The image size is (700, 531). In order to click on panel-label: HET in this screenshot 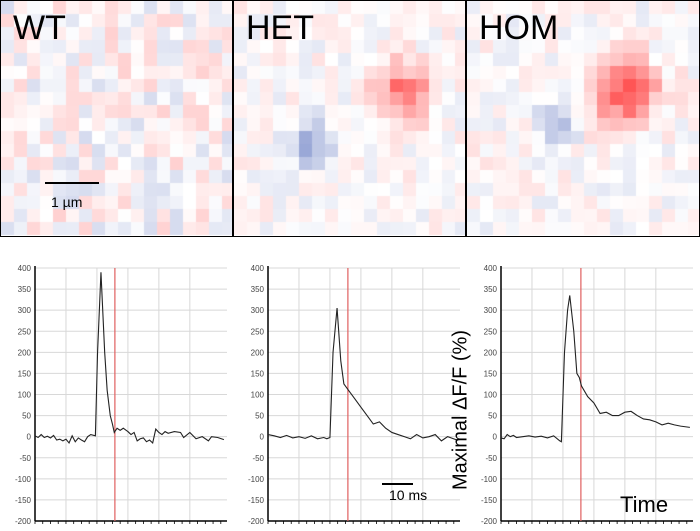, I will do `click(280, 28)`.